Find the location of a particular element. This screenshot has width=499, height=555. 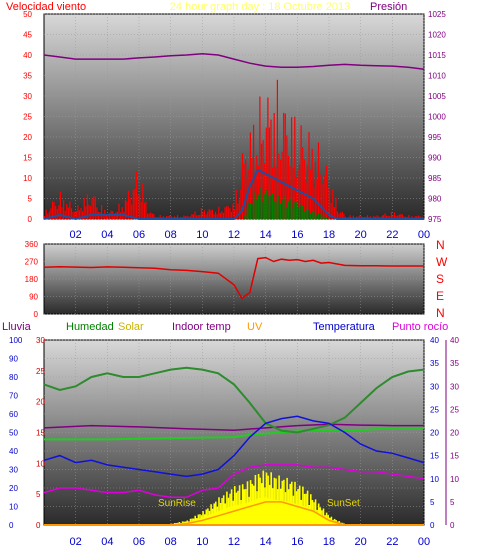

direction-tick-label: 360 is located at coordinates (32, 244).